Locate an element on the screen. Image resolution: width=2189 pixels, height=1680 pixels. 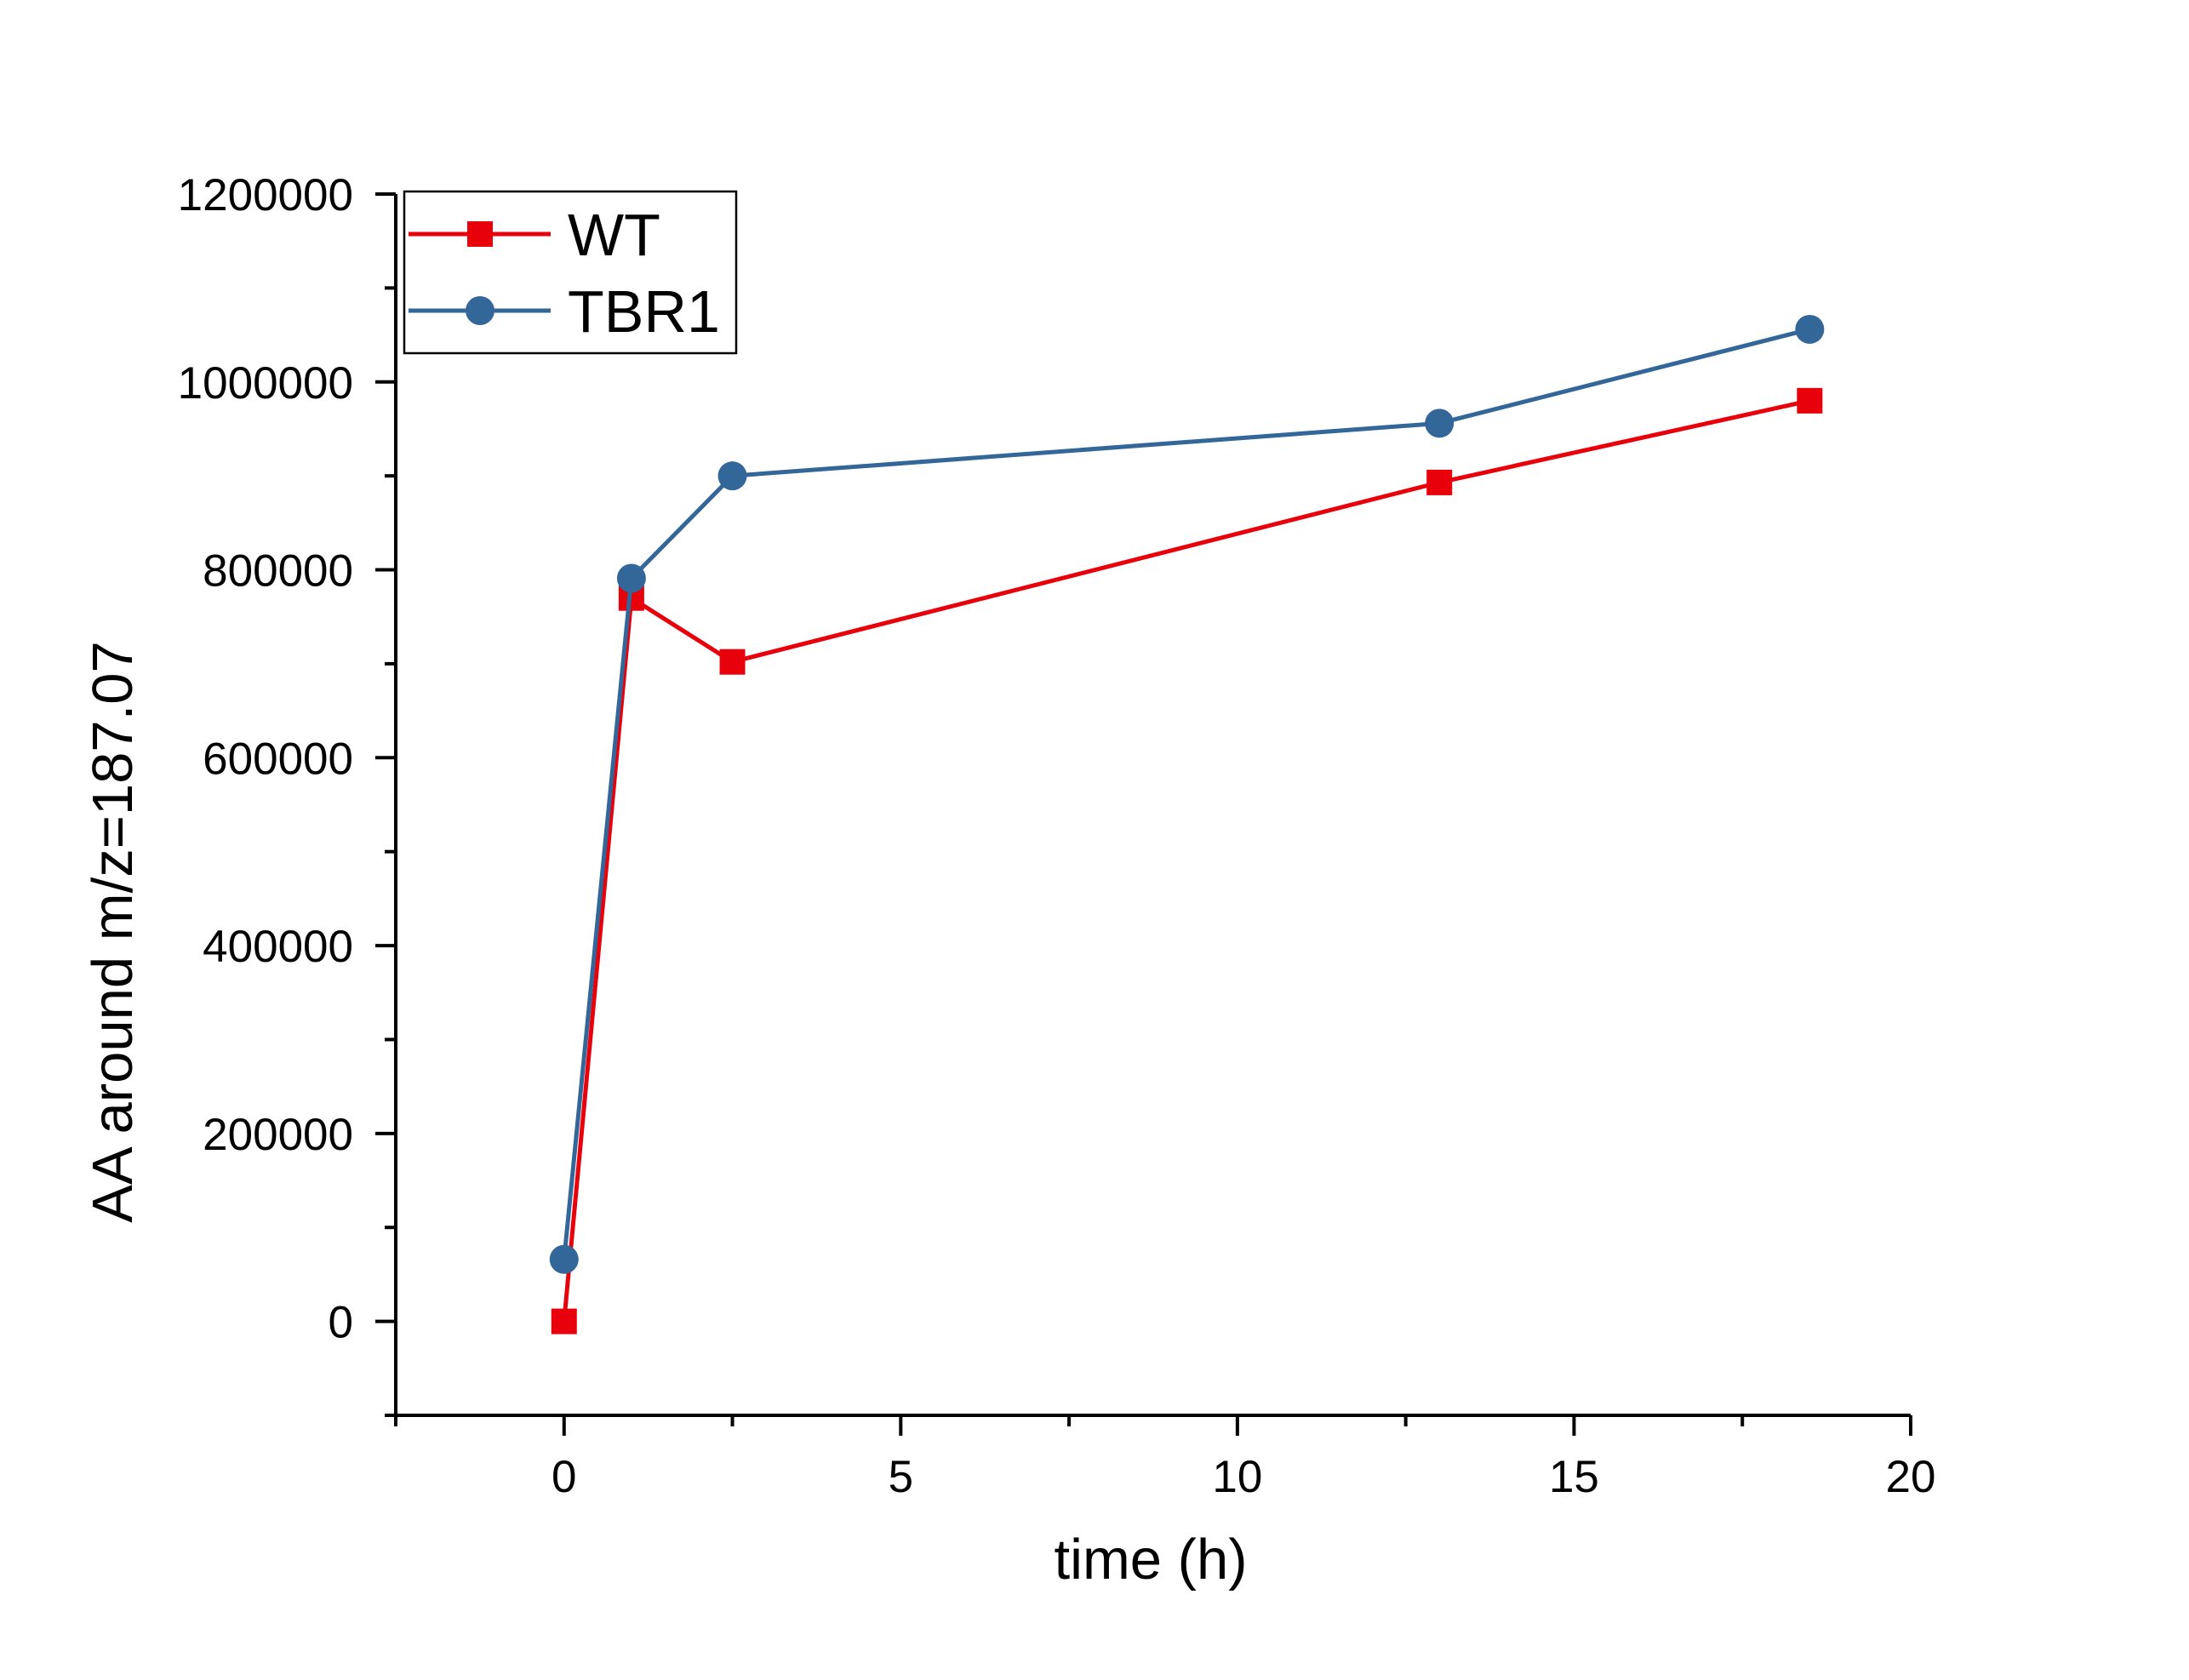
legend-label-wt: WT is located at coordinates (614, 235).